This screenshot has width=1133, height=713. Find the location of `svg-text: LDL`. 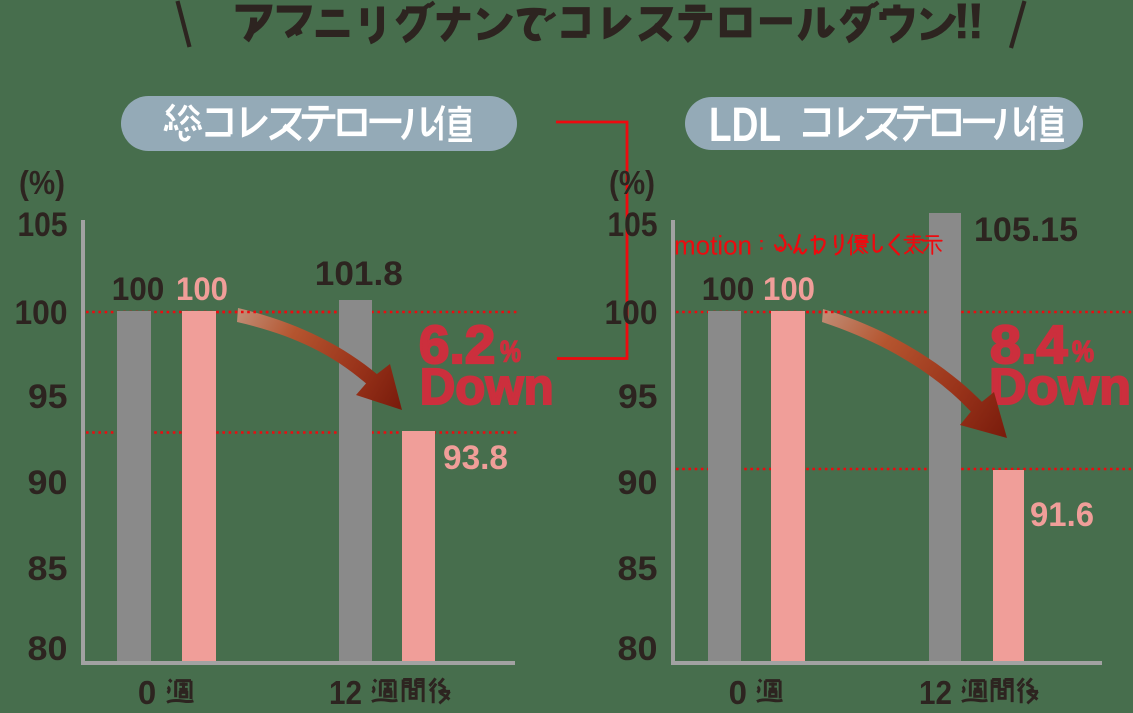

svg-text: LDL is located at coordinates (745, 125).